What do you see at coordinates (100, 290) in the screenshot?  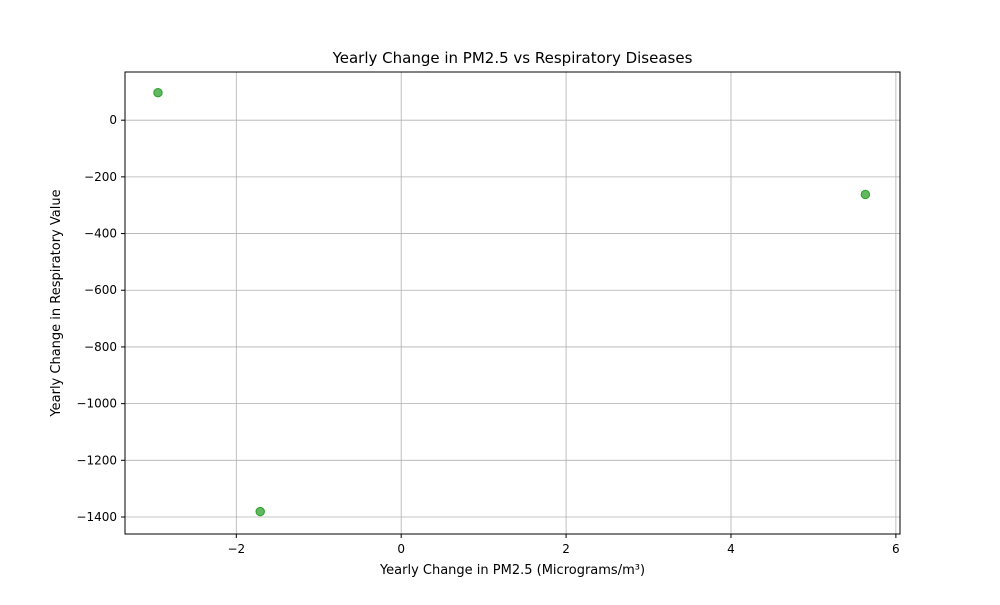 I see `y-tick-label: −600` at bounding box center [100, 290].